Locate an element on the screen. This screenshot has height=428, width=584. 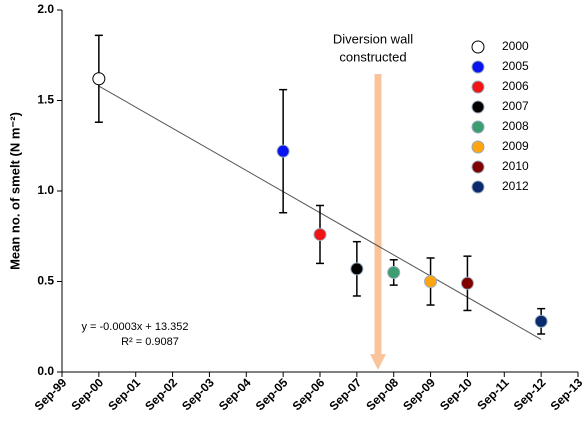
legend-label: 2000 is located at coordinates (515, 46).